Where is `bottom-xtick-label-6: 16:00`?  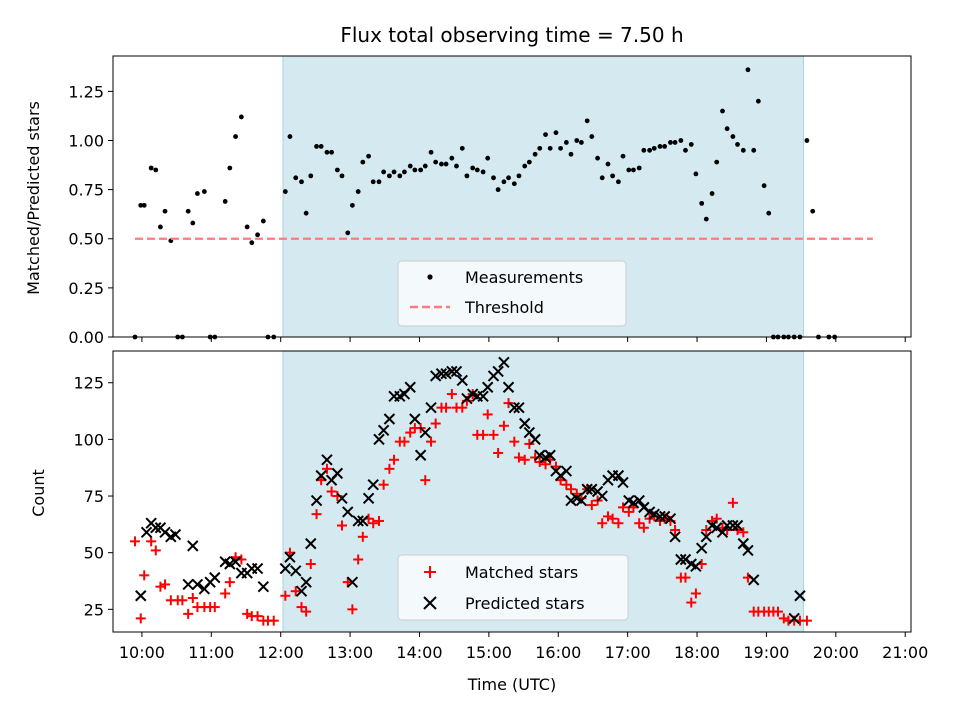 bottom-xtick-label-6: 16:00 is located at coordinates (558, 652).